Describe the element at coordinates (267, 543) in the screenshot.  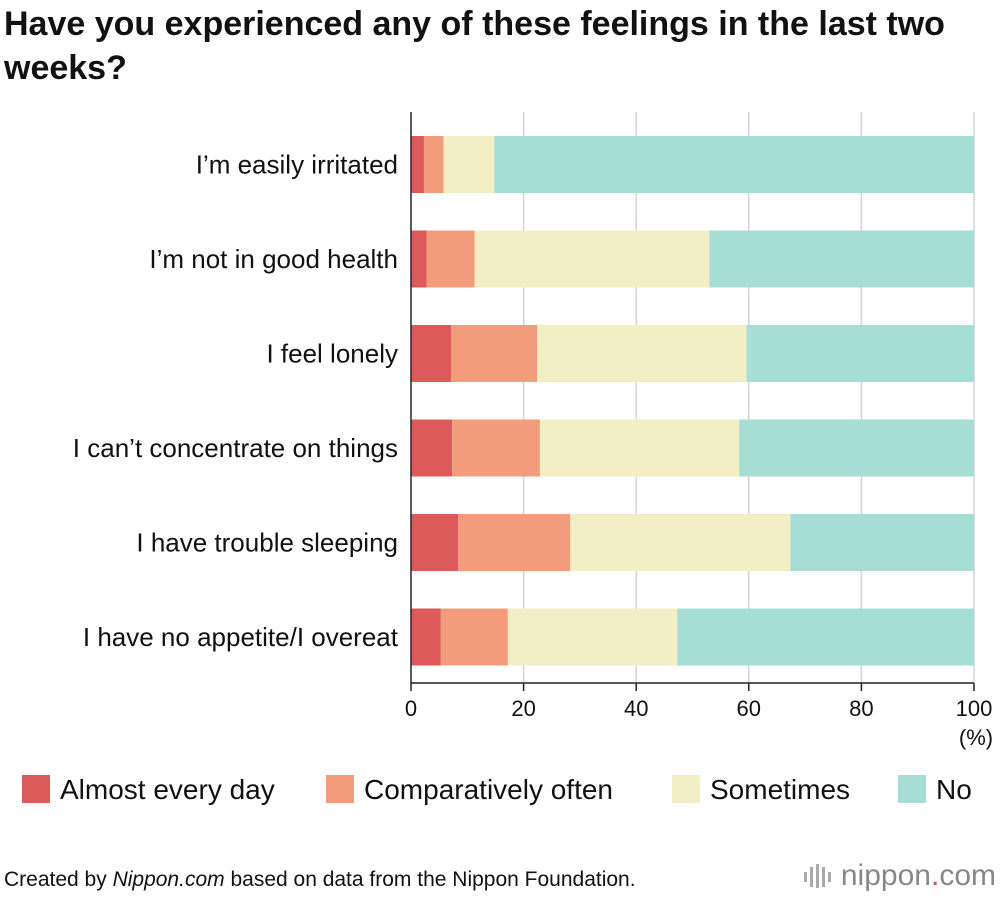
I see `category-label-5: I have trouble sleeping` at that location.